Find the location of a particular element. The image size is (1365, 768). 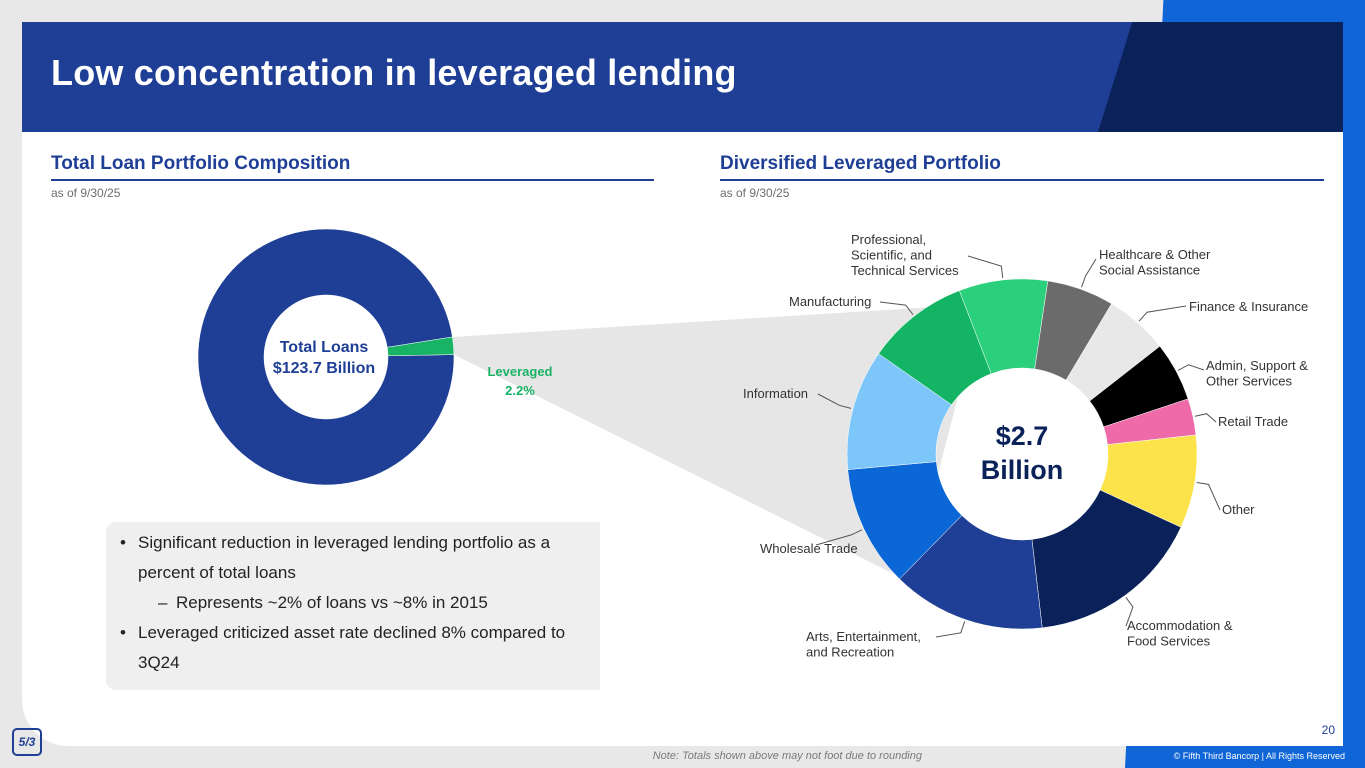

leveraged-portfolio-slice-accommodation-food-services is located at coordinates (1106, 559).